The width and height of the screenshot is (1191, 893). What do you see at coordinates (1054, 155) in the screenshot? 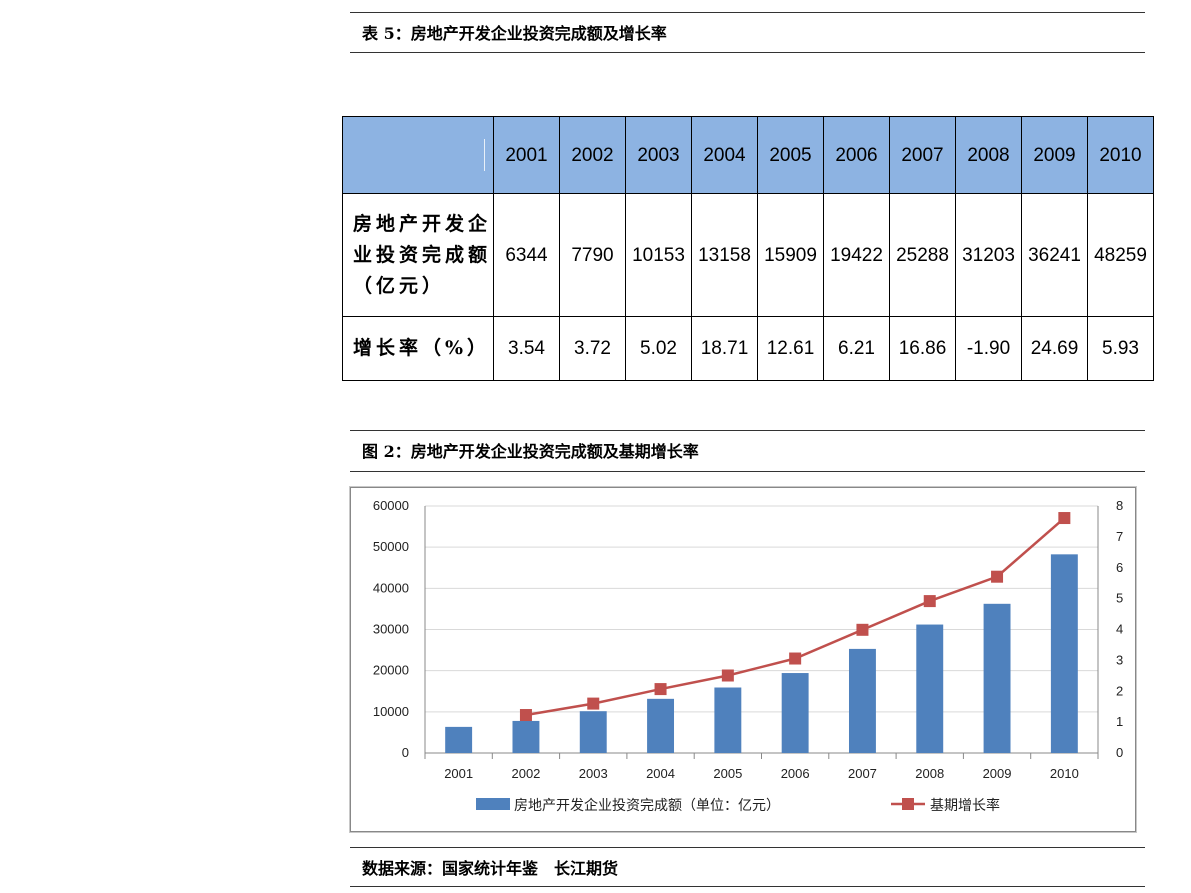
I see `year-header: 2009` at bounding box center [1054, 155].